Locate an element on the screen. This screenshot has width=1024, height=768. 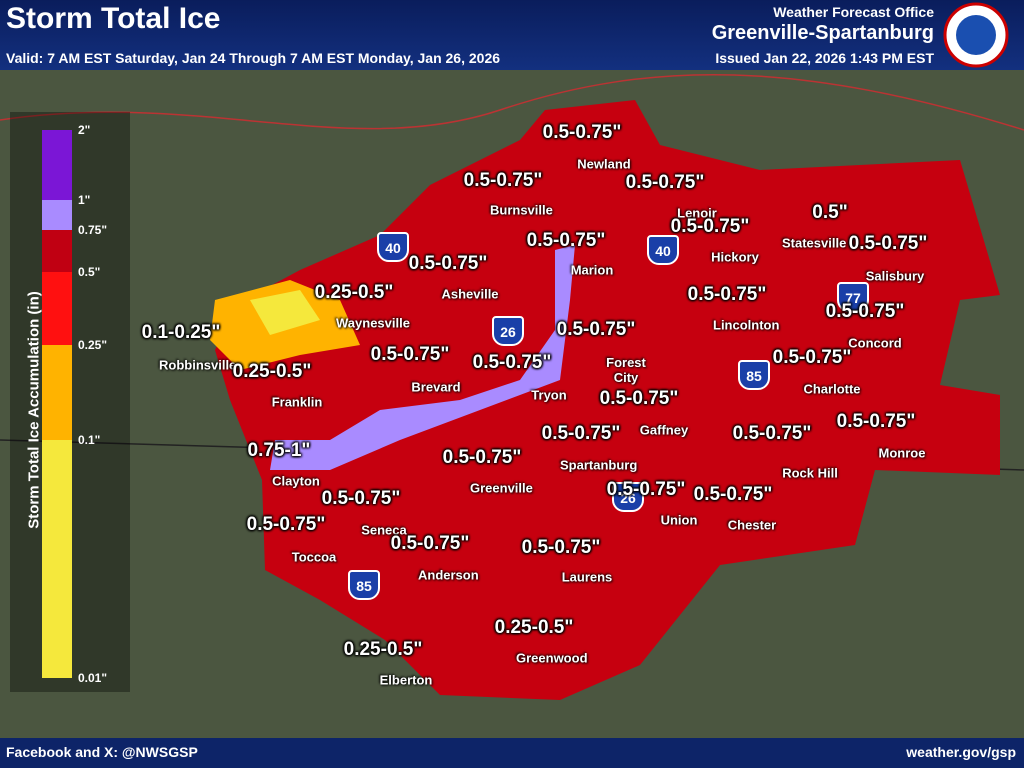
city-label: Toccoa is located at coordinates (314, 557).